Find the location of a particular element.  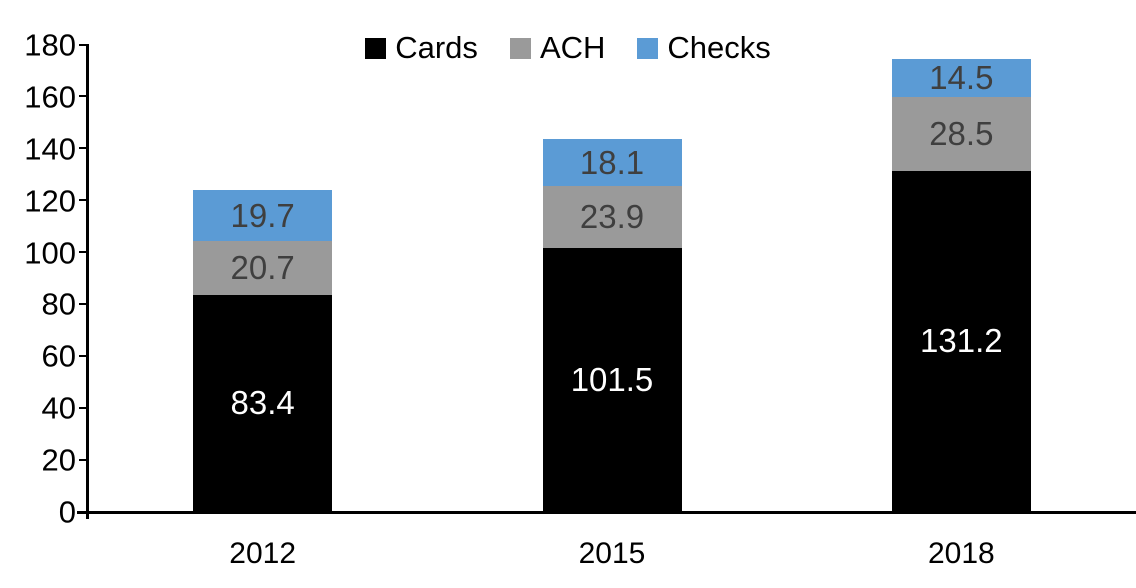

y-tick-label: 40 is located at coordinates (58, 408).